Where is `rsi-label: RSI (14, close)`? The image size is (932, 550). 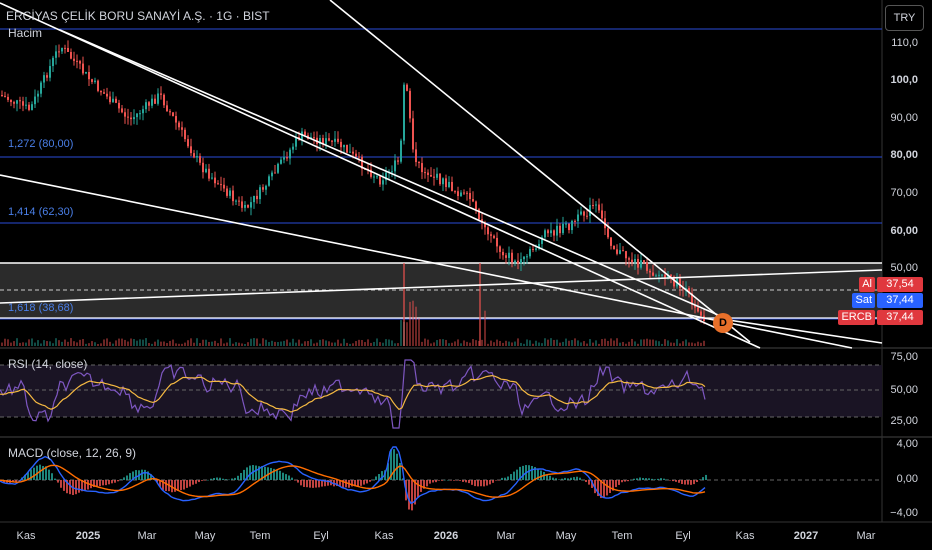
rsi-label: RSI (14, close) is located at coordinates (48, 364).